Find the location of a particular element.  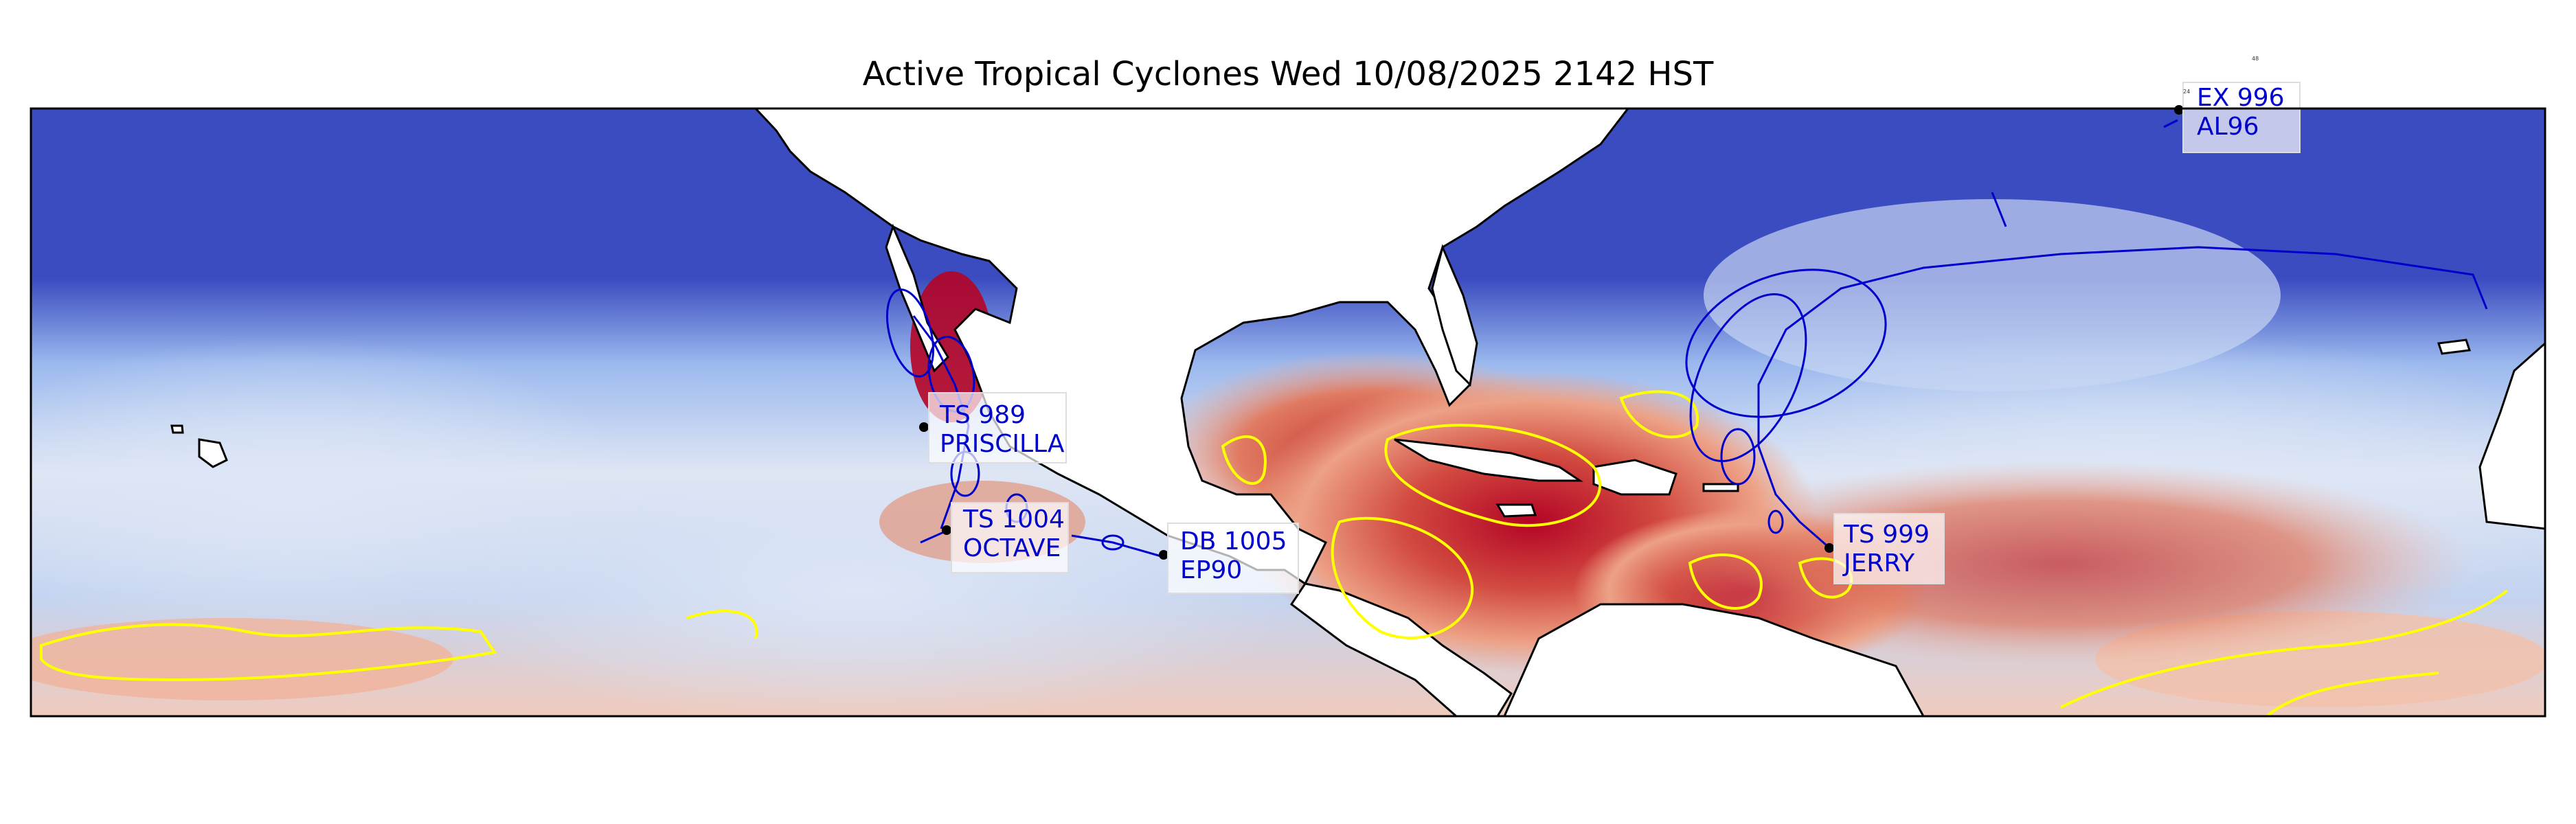

storm-label-line1: EX 996 is located at coordinates (2241, 98).